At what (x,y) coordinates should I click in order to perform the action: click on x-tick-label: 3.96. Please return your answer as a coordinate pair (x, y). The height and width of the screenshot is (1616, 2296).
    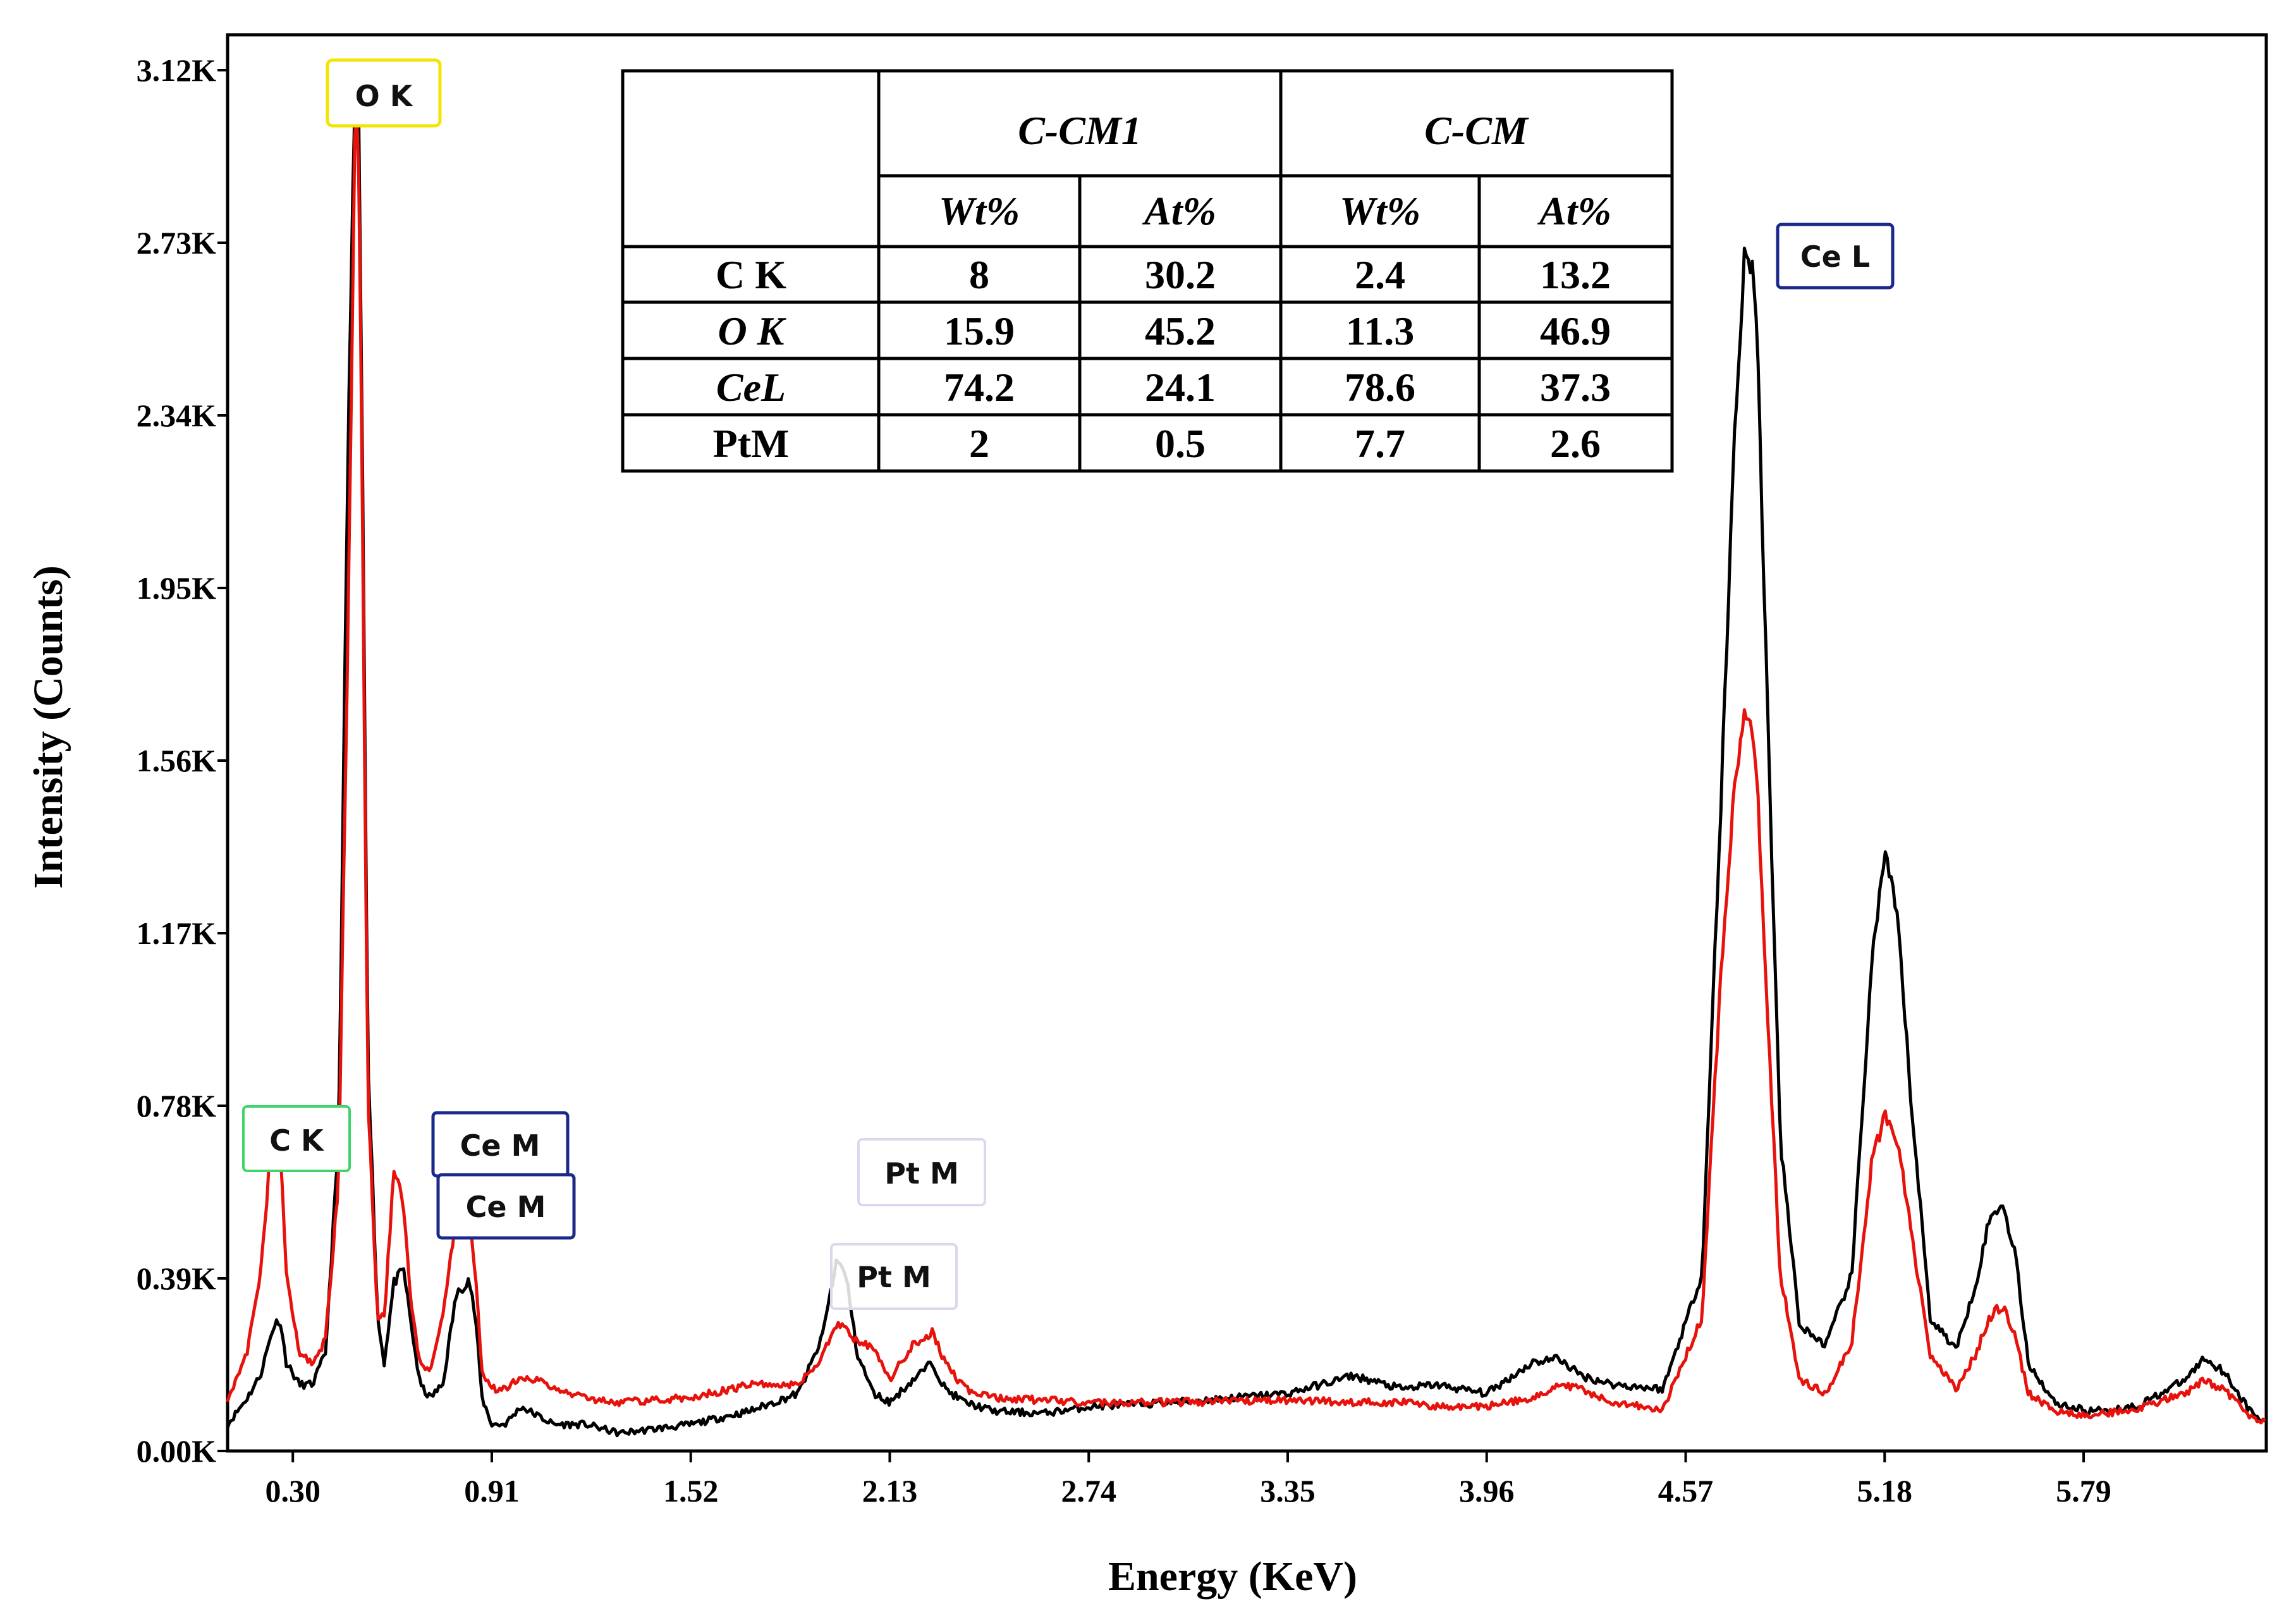
    Looking at the image, I should click on (1487, 1491).